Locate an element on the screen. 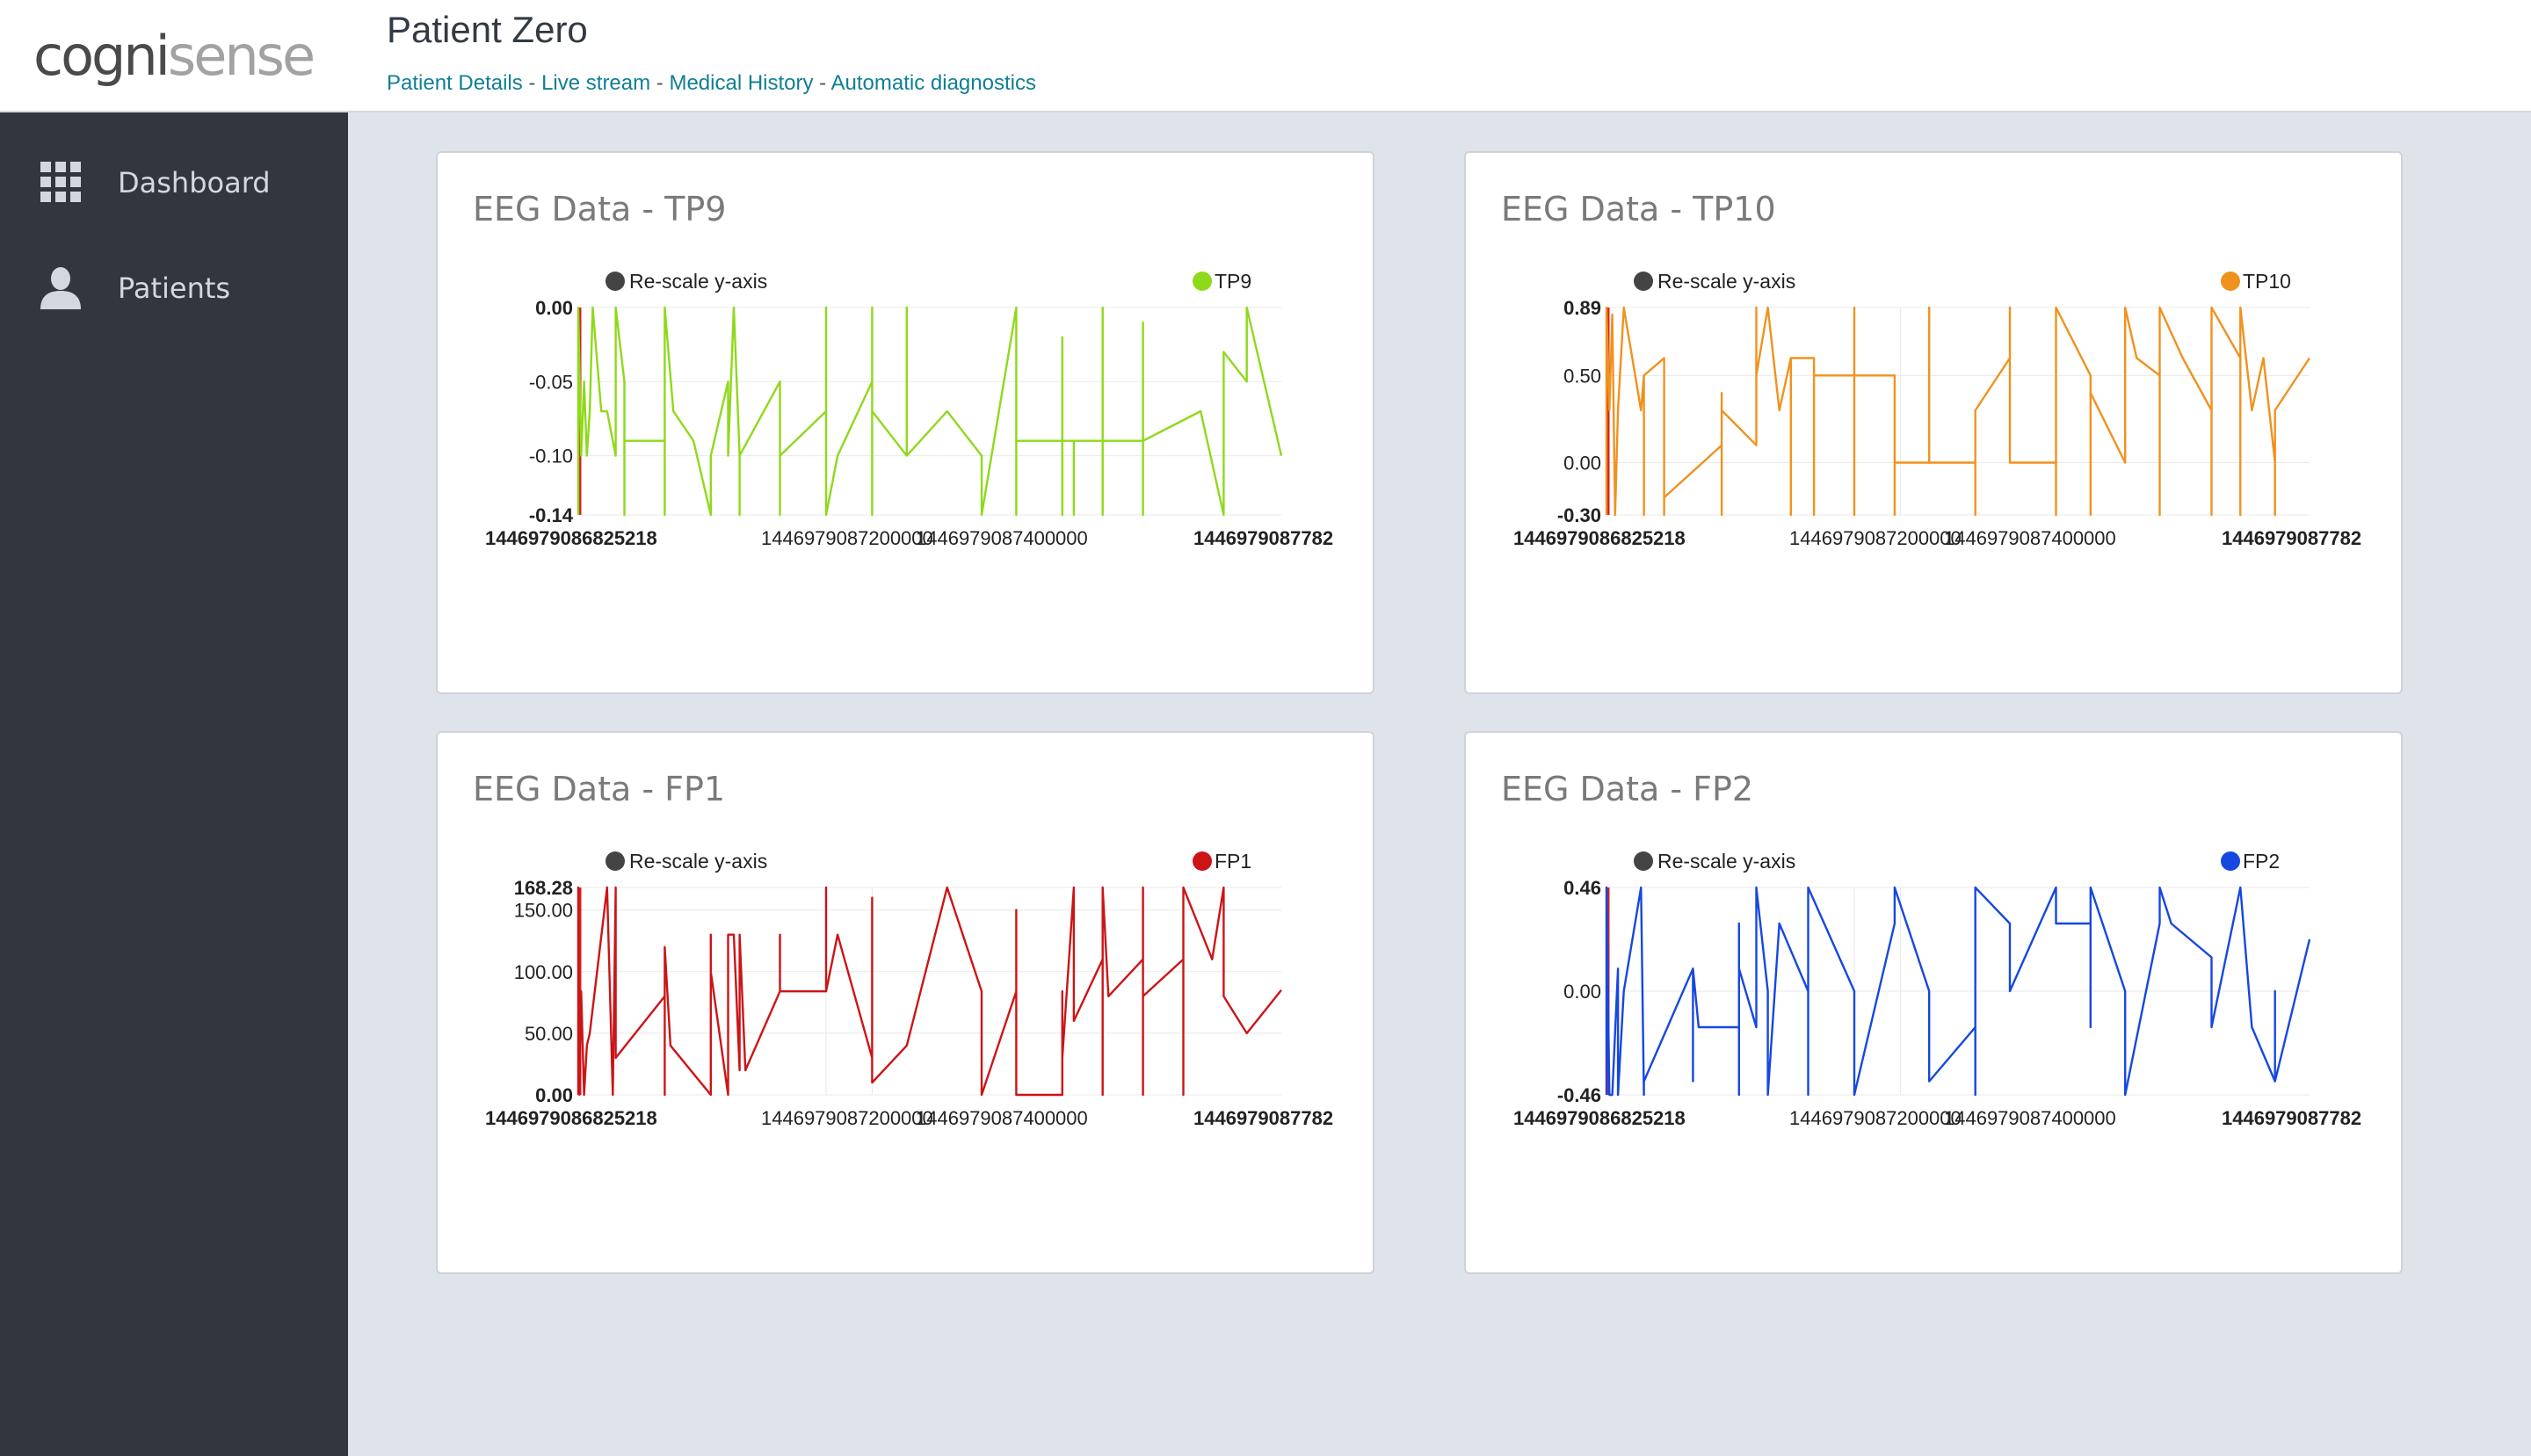 This screenshot has height=1456, width=2531. y-tick-label: -0.30 is located at coordinates (1579, 515).